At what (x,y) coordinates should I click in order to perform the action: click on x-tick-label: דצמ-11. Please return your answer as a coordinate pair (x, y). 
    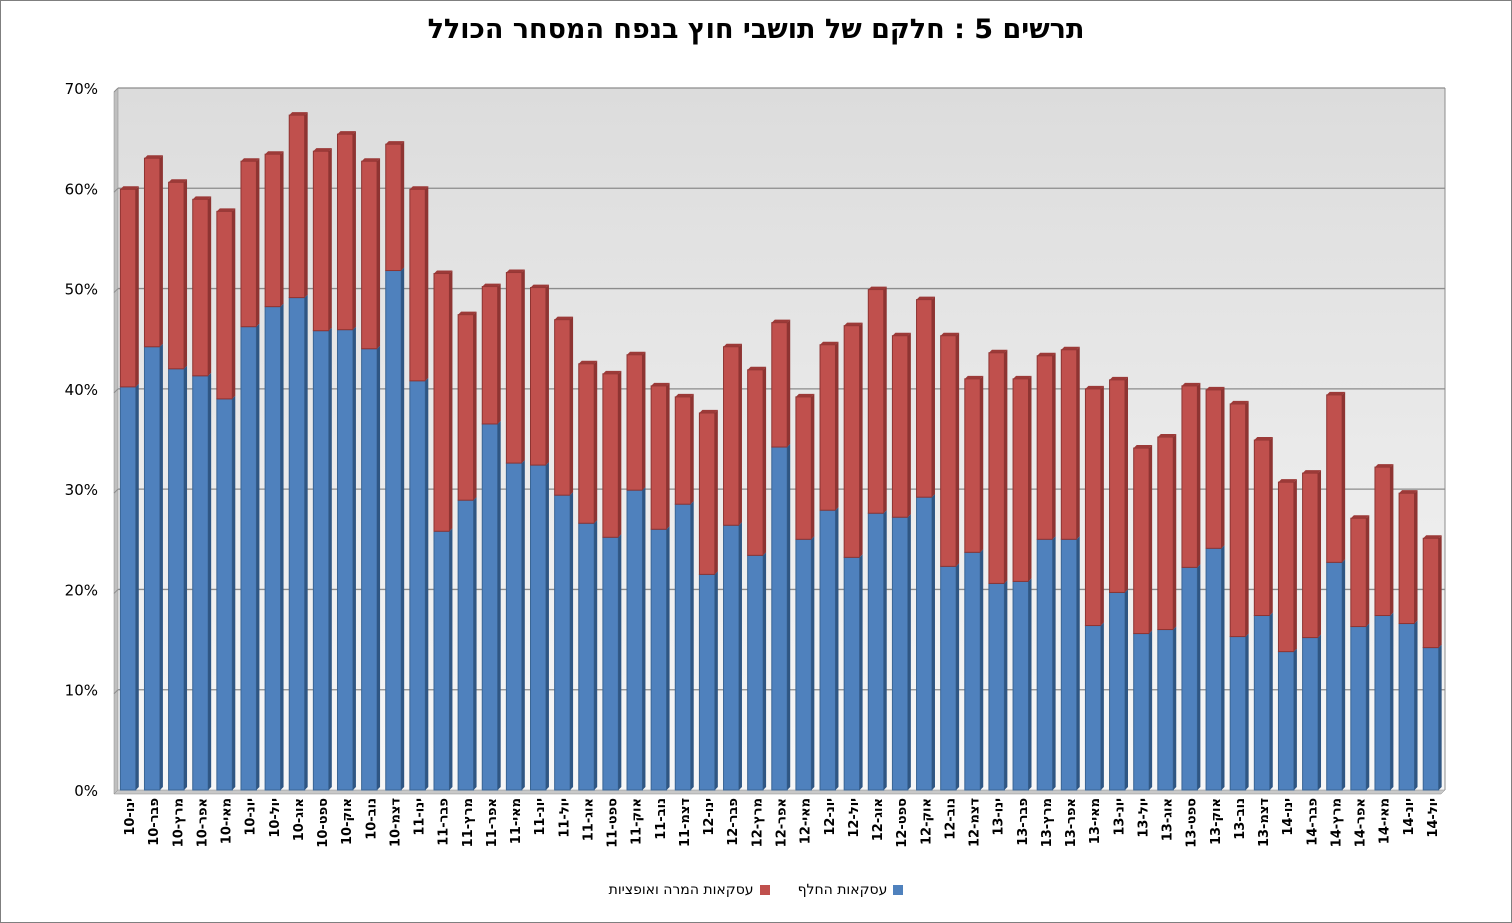
    Looking at the image, I should click on (685, 822).